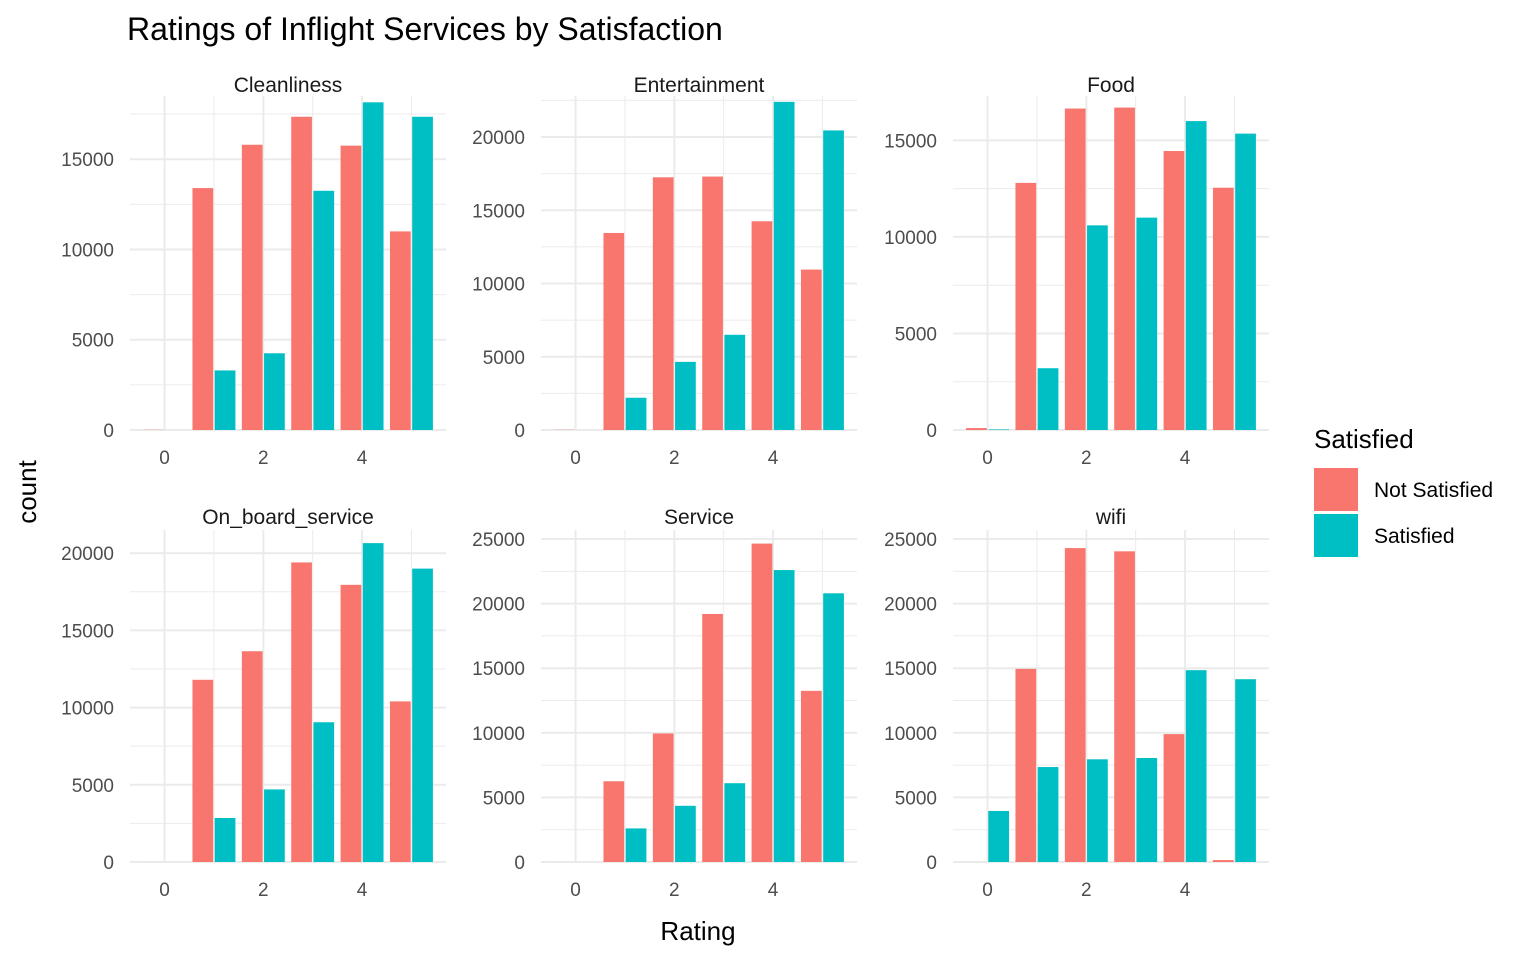 This screenshot has height=960, width=1536. I want to click on facet-panel: Food 0 5000 10000 15000 0 2 4, so click(1076, 271).